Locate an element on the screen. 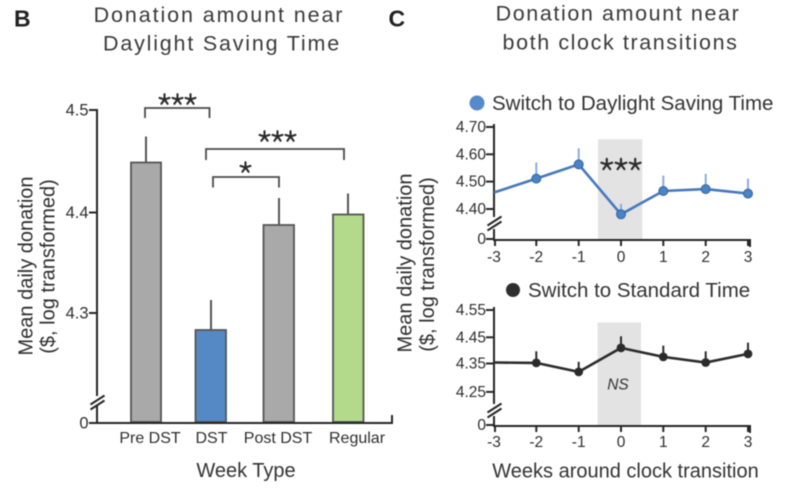 This screenshot has width=800, height=496. svg-text: 4.70 is located at coordinates (471, 127).